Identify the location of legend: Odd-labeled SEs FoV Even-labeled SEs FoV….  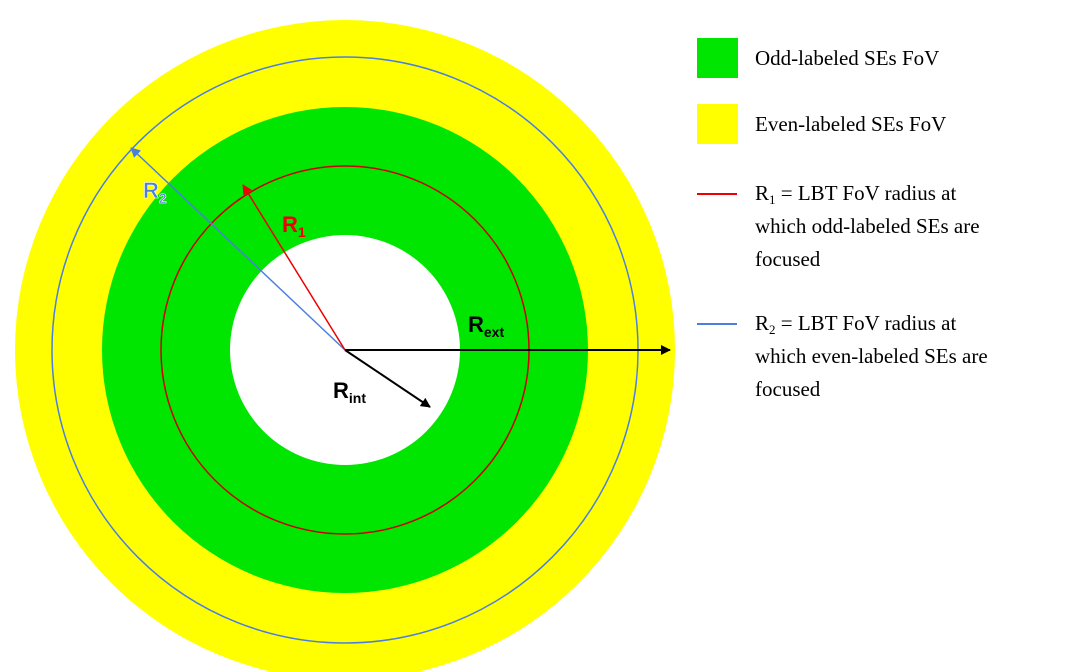
(842, 219).